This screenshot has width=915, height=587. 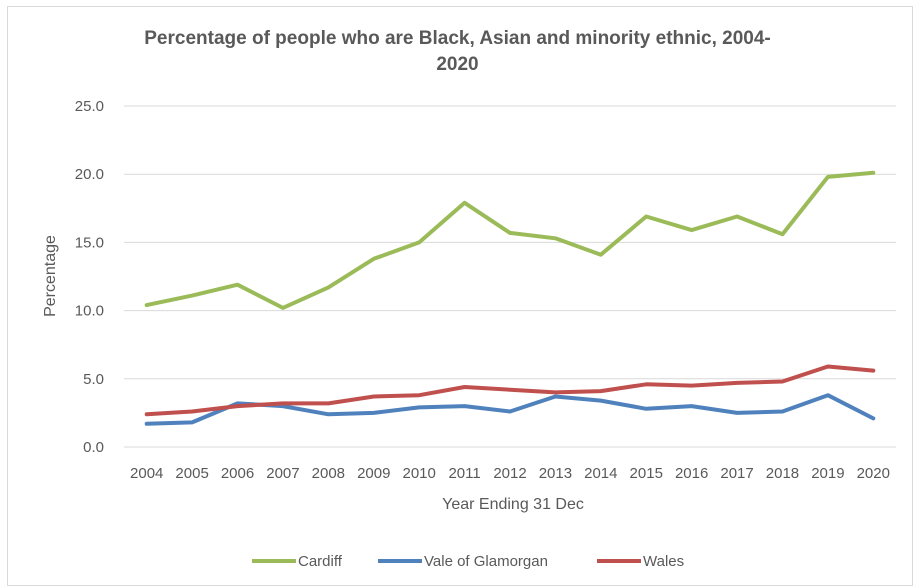 I want to click on x-tick-label: 2013, so click(x=555, y=473).